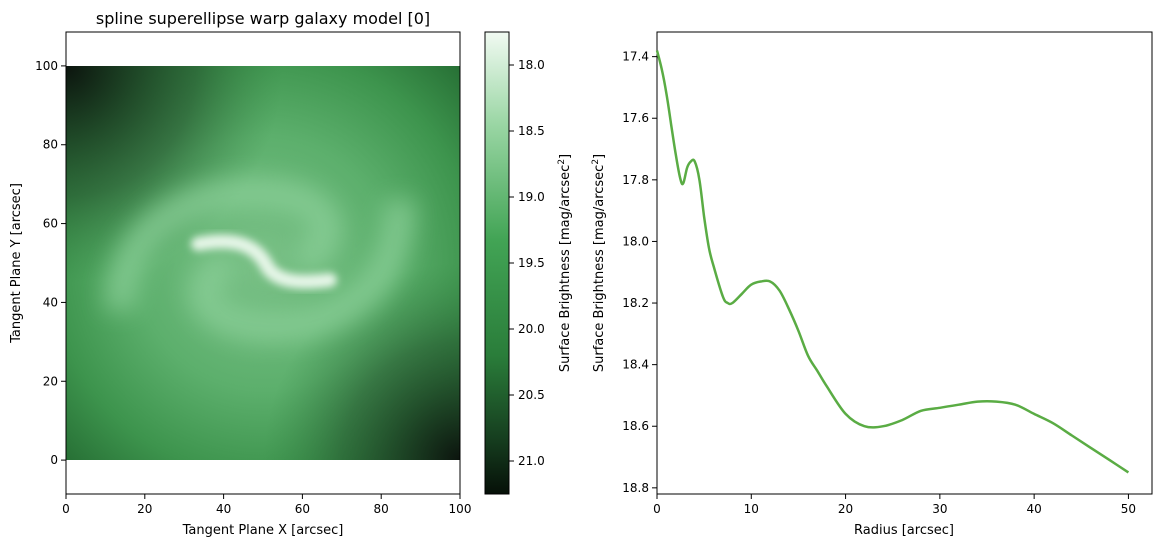 The height and width of the screenshot is (551, 1160). Describe the element at coordinates (904, 530) in the screenshot. I see `profile-x-axis-label: Radius [arcsec]` at that location.